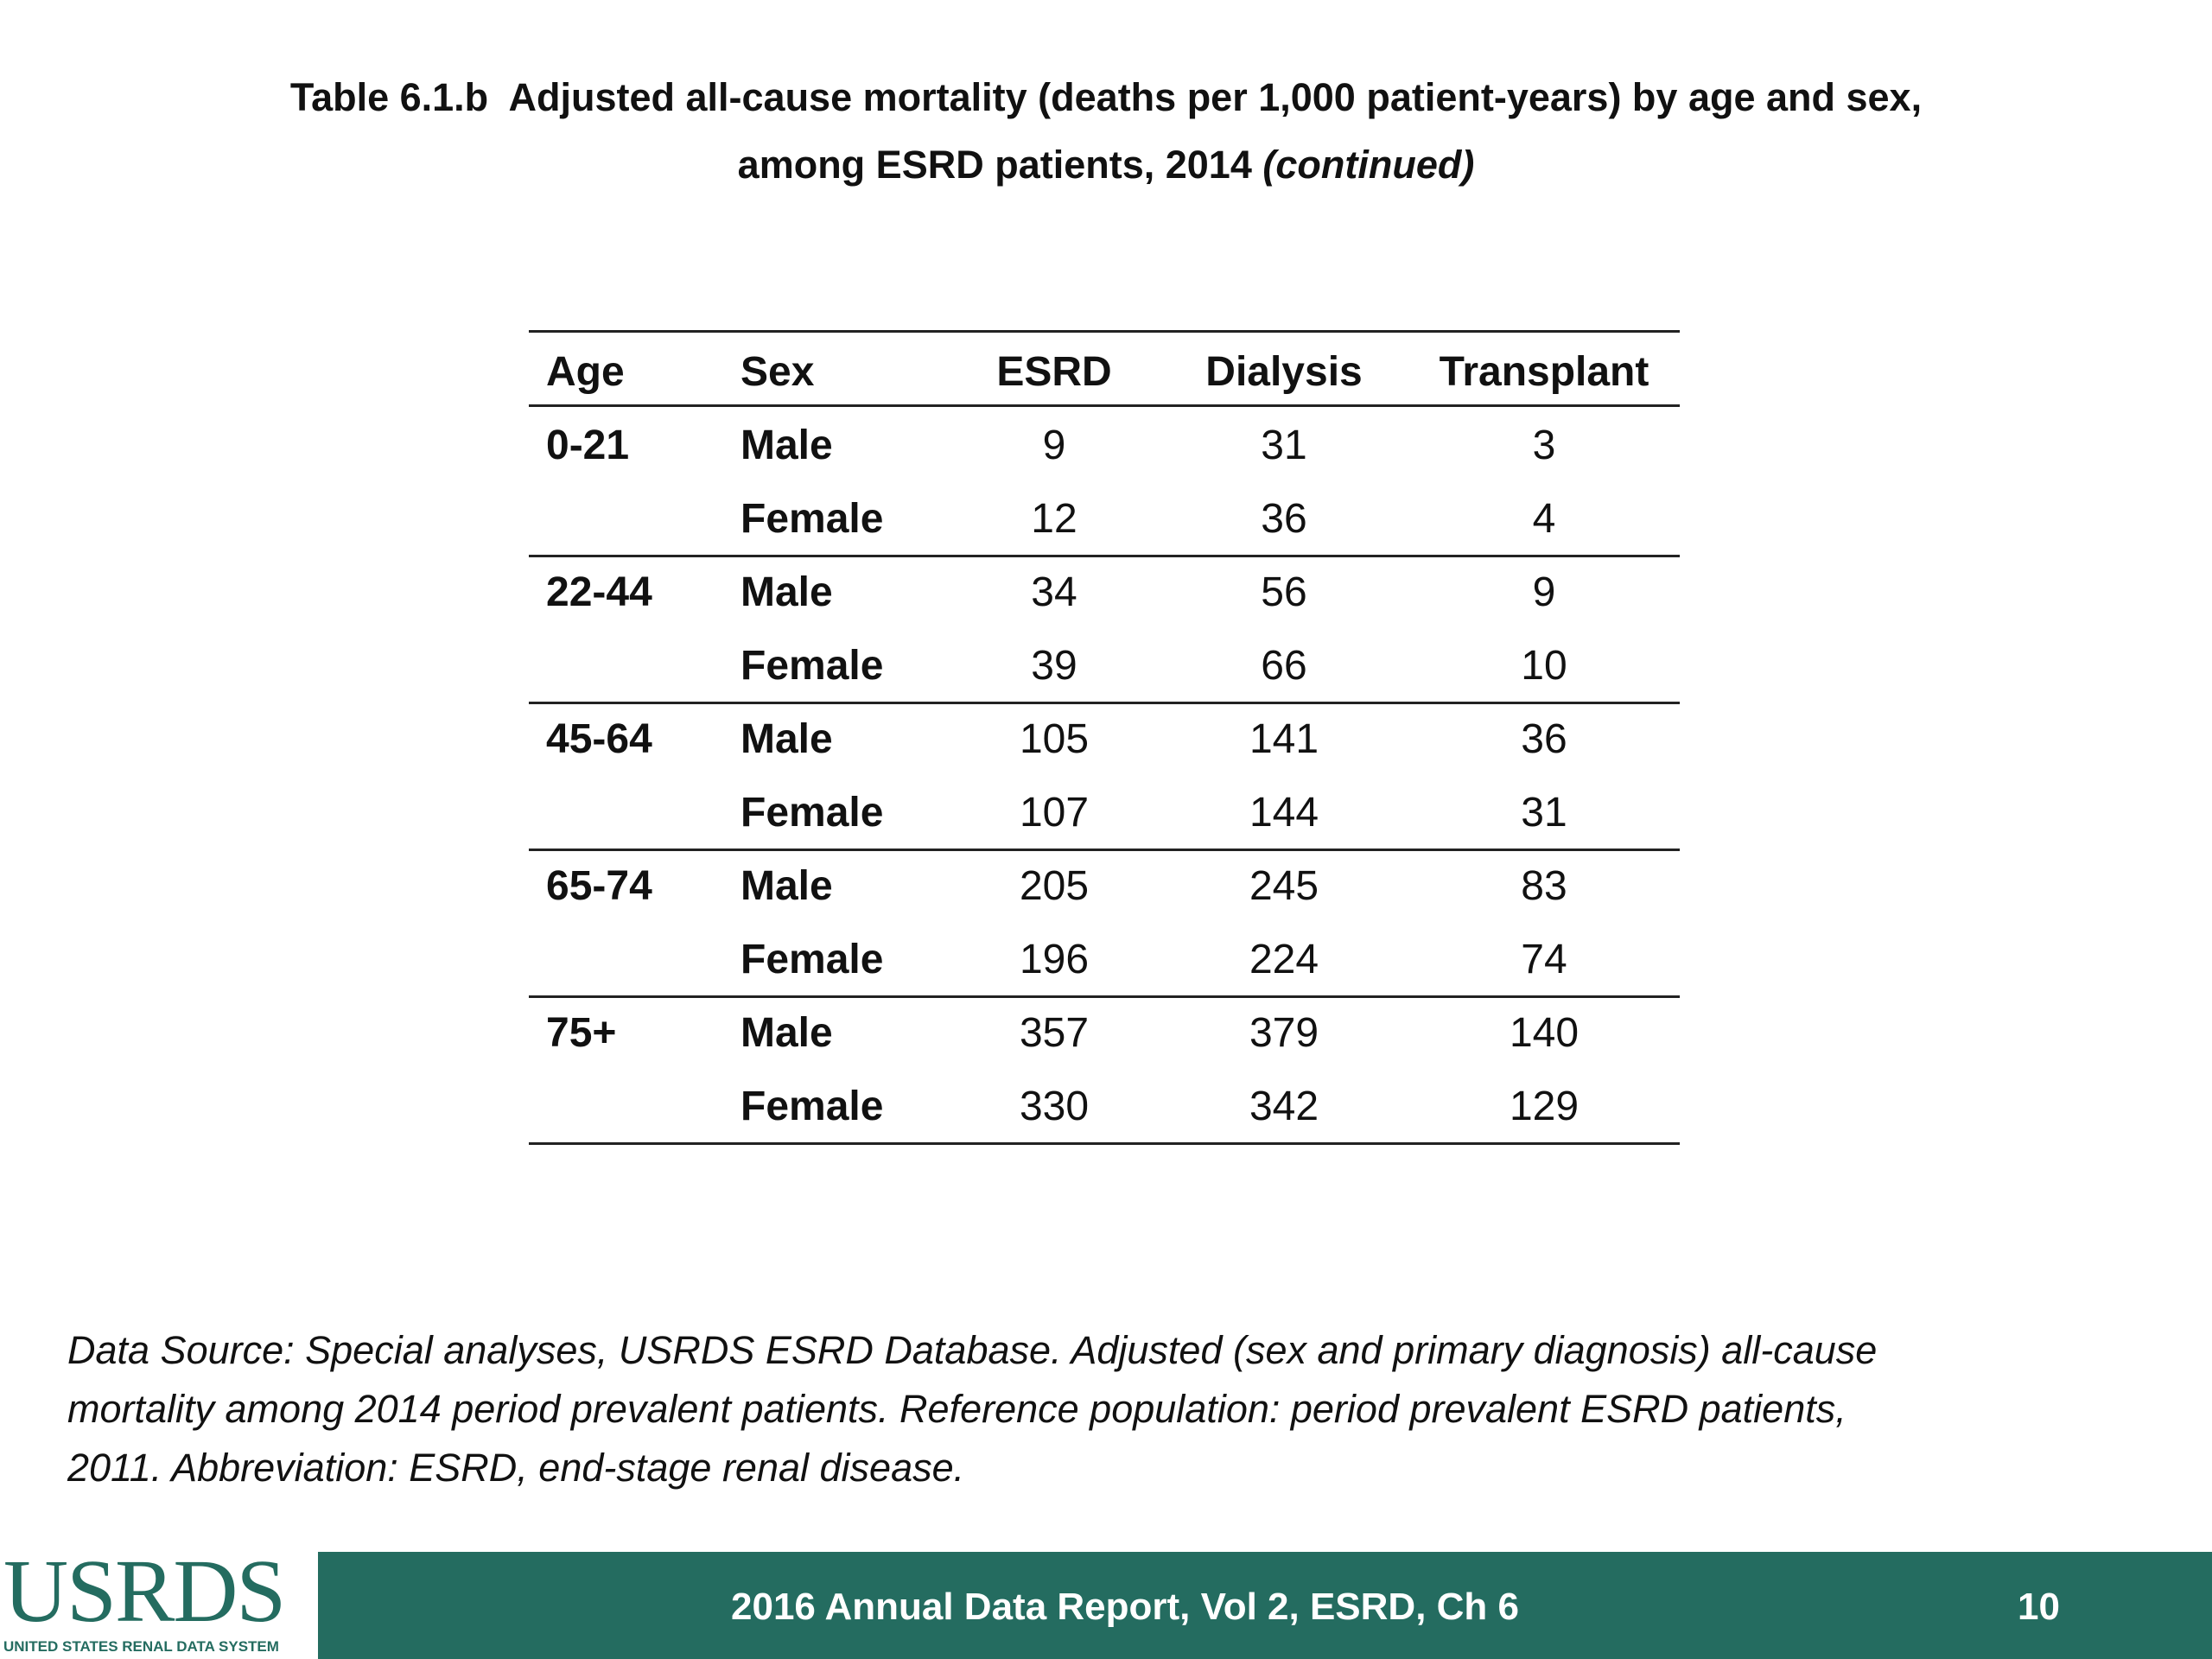  What do you see at coordinates (1054, 813) in the screenshot?
I see `value-cell: 107` at bounding box center [1054, 813].